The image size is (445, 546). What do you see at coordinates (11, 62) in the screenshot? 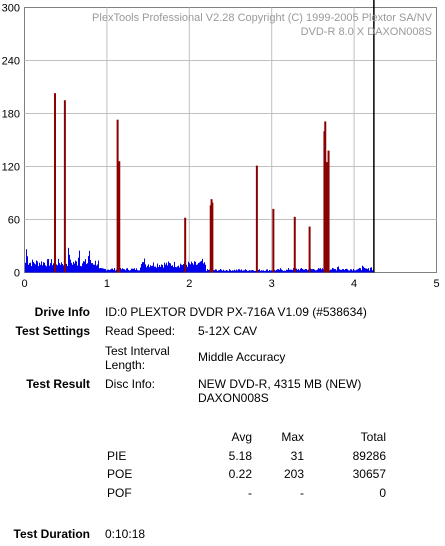
I see `y-tick-label: 240` at bounding box center [11, 62].